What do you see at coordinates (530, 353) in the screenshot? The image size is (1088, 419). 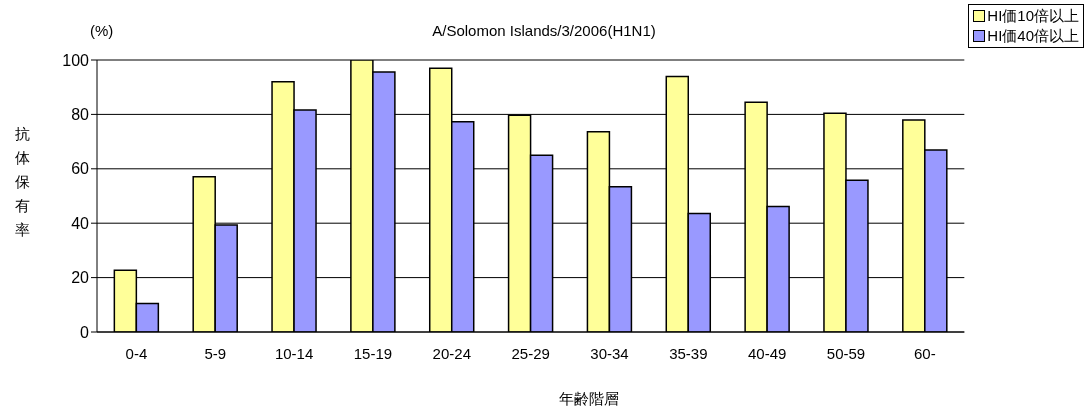 I see `x-tick-label: 25-29` at bounding box center [530, 353].